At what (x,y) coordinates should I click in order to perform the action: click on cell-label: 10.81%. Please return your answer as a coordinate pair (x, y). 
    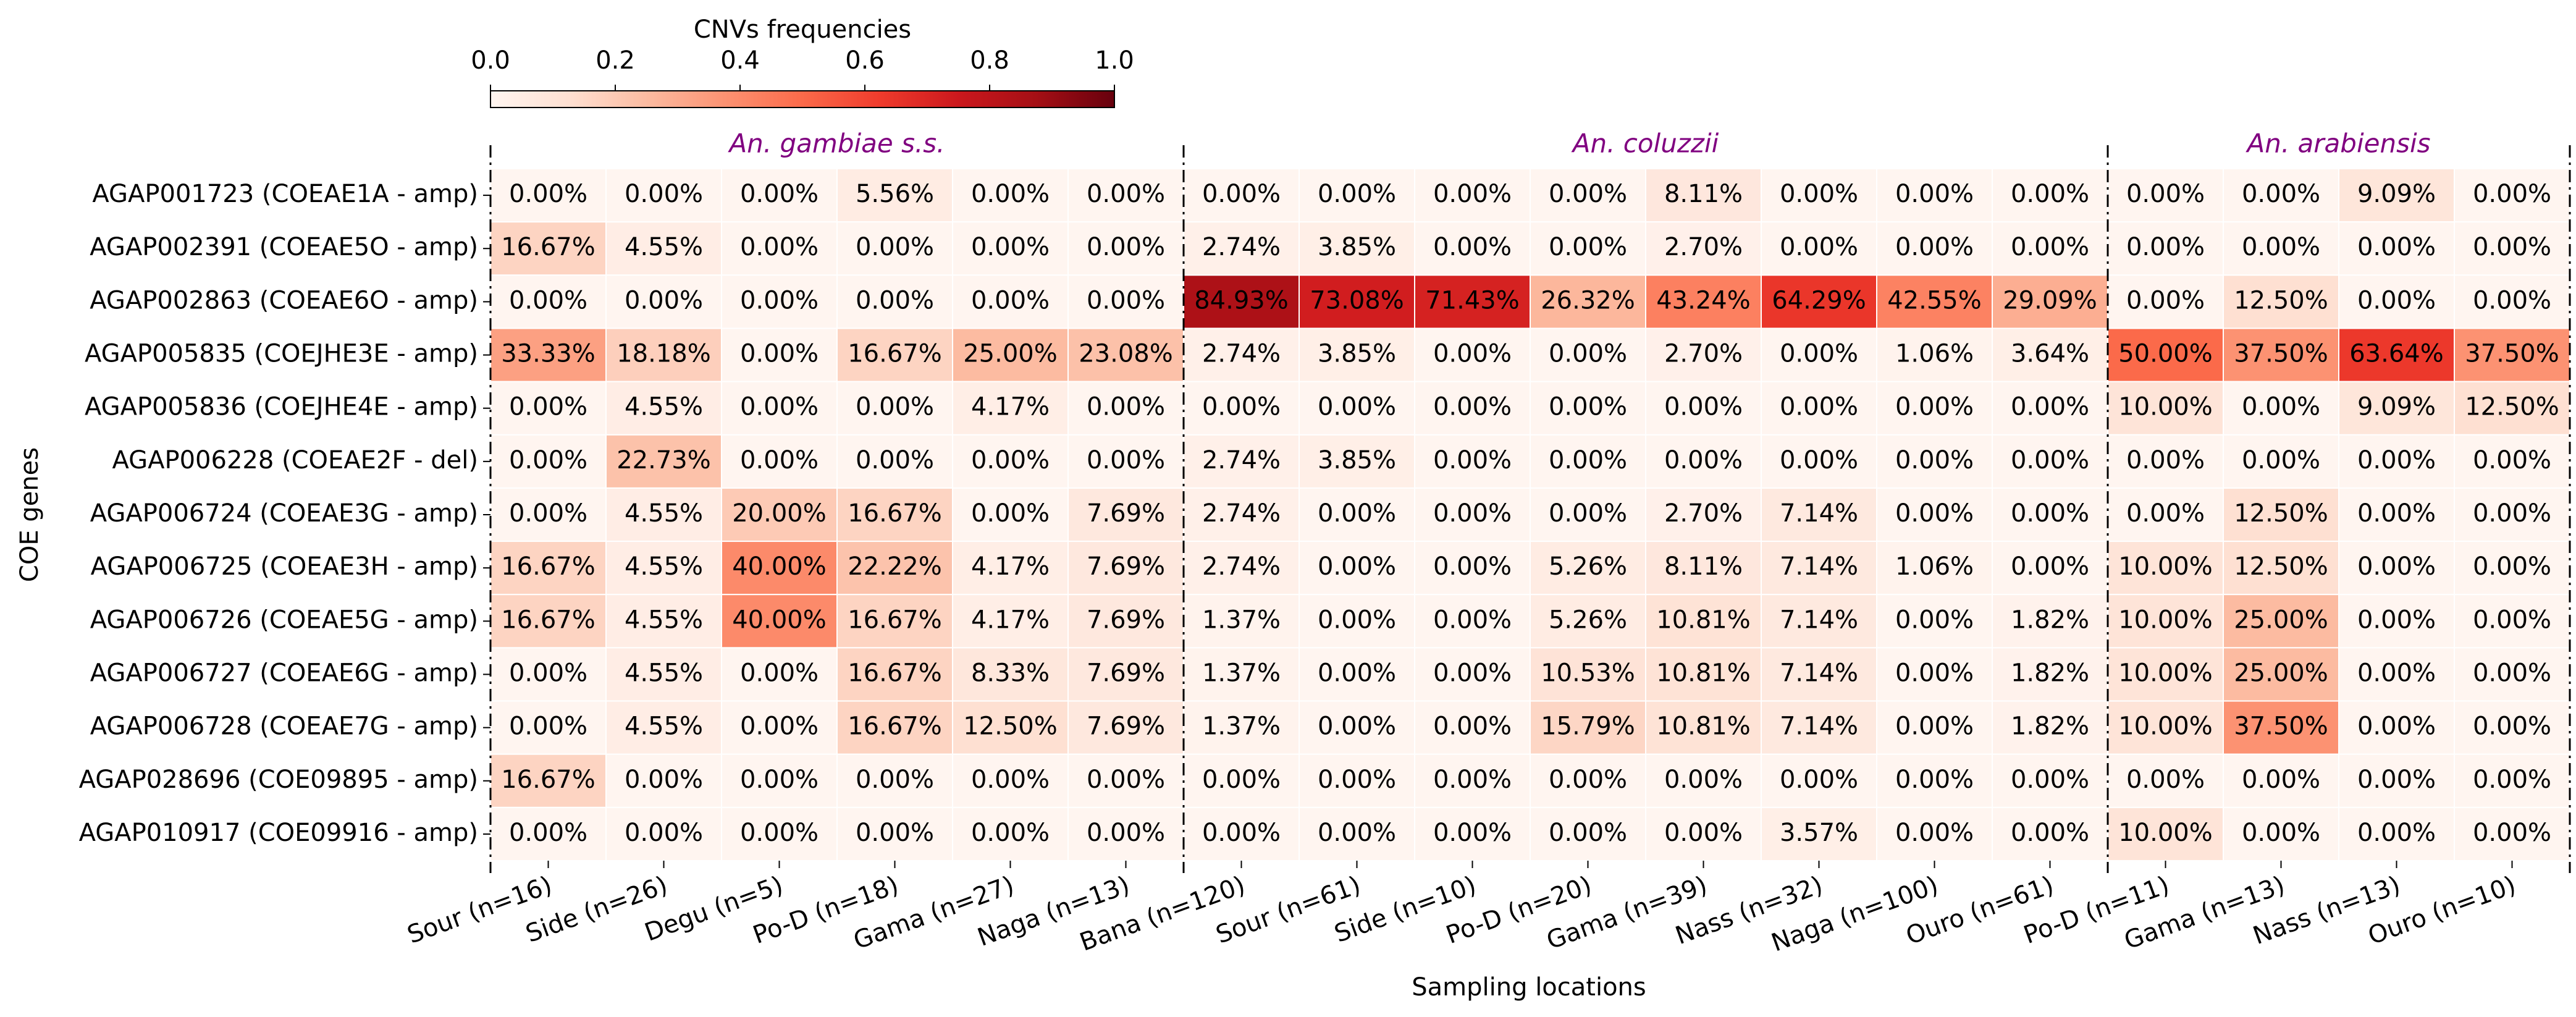
    Looking at the image, I should click on (1703, 620).